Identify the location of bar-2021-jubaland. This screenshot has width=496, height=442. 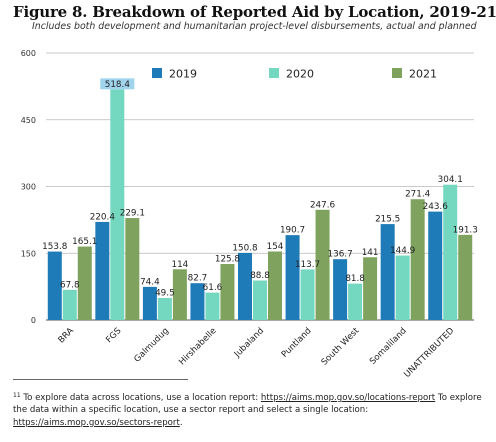
(275, 285).